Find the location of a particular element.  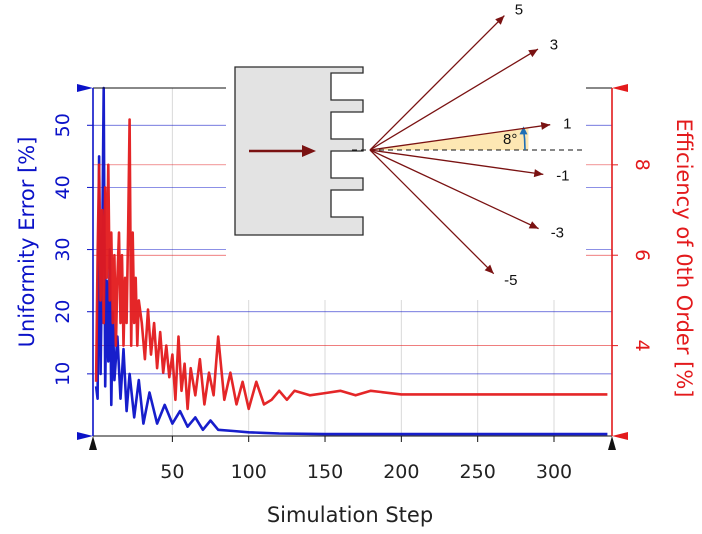

y-right-bottom-marker is located at coordinates (620, 436).